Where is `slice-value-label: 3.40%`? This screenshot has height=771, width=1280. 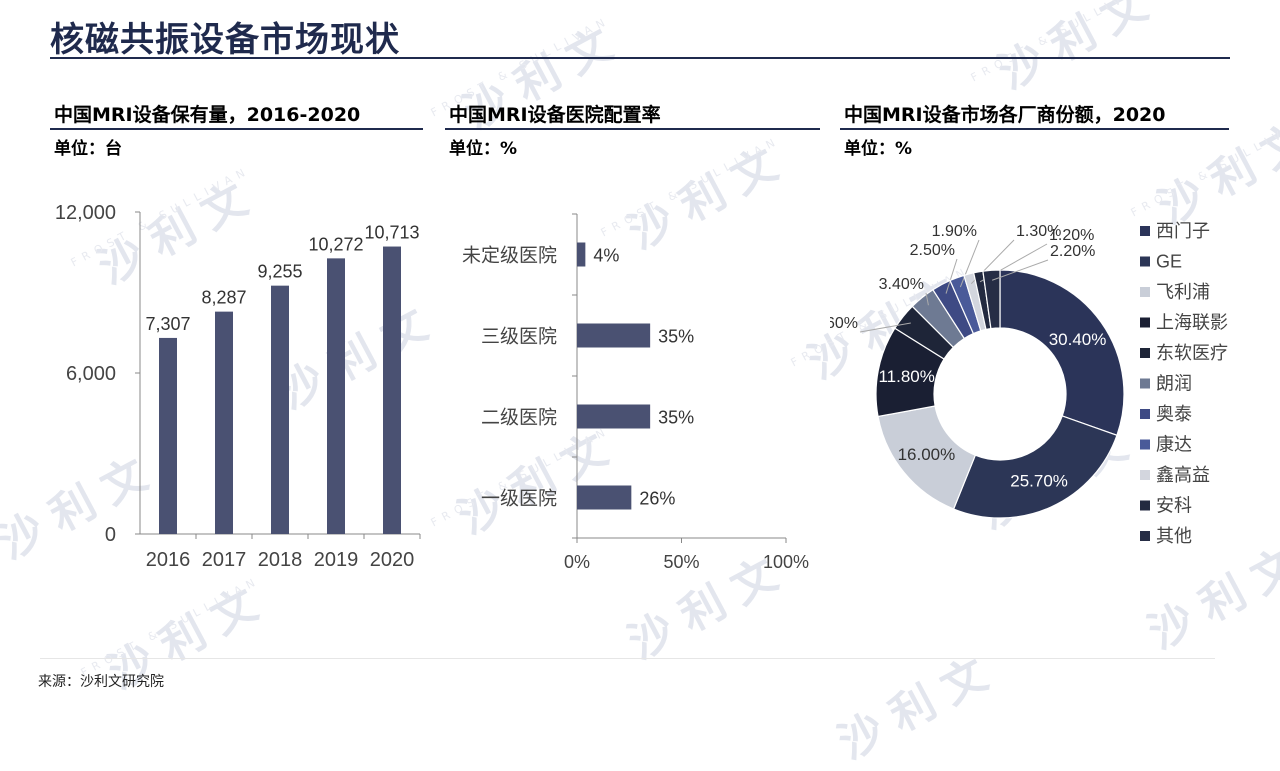
slice-value-label: 3.40% is located at coordinates (901, 284).